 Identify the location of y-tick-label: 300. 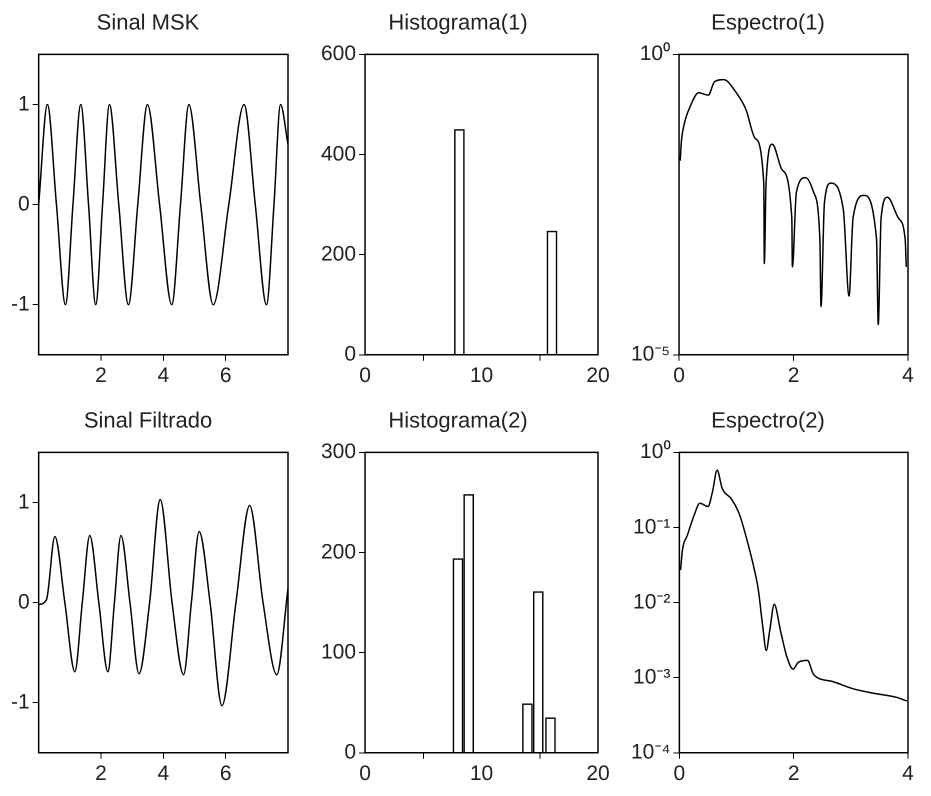
(338, 452).